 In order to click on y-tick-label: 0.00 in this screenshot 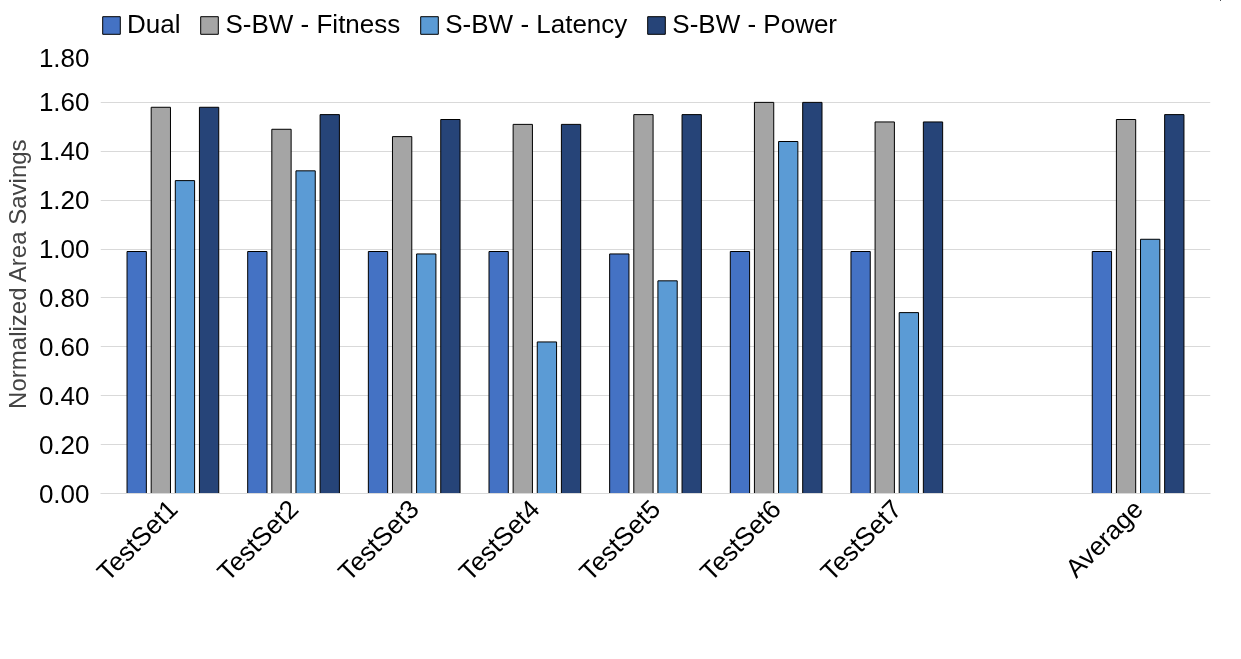, I will do `click(64, 493)`.